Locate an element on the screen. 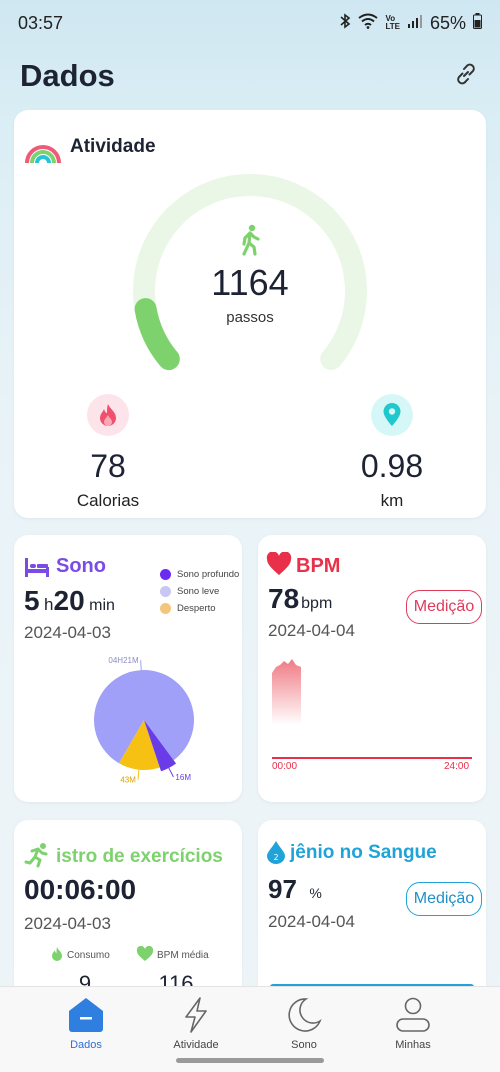  sleep-hours: 5 is located at coordinates (32, 600).